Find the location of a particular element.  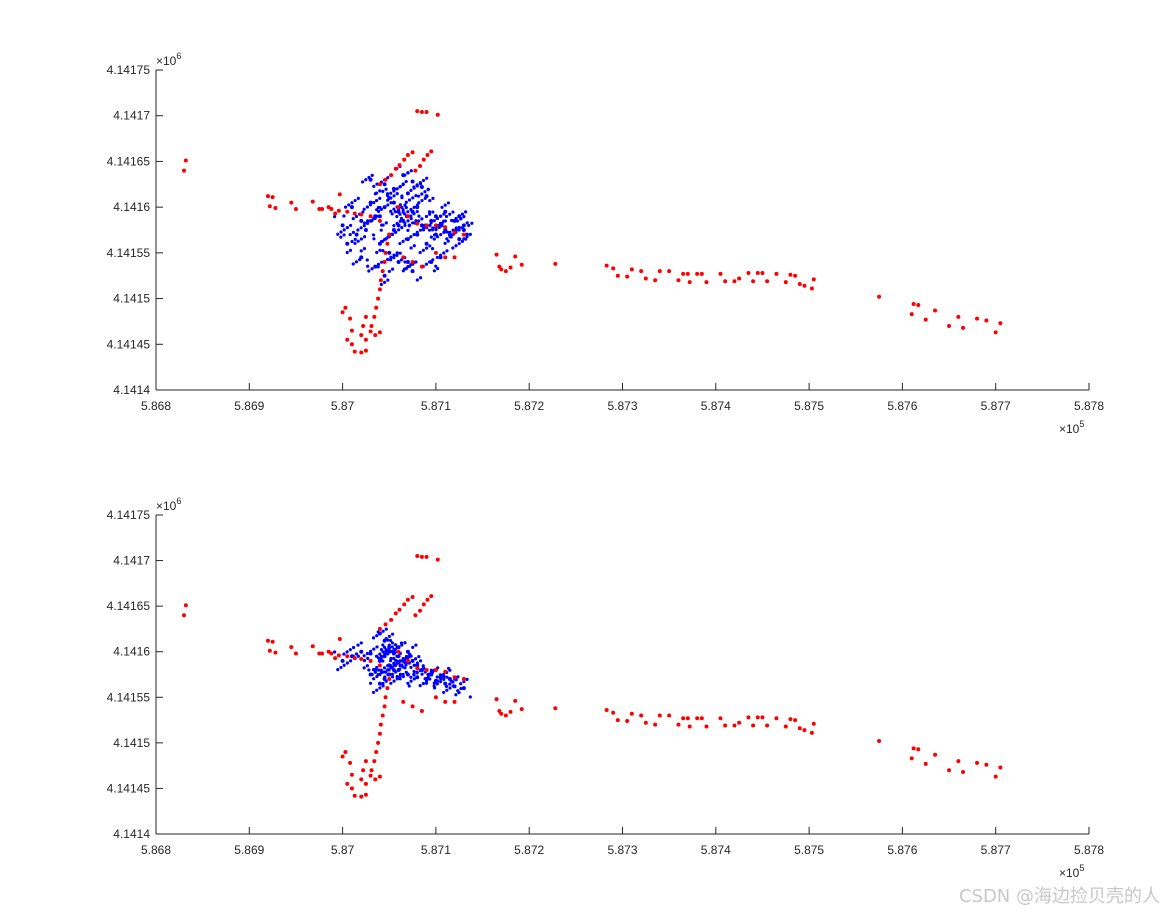

x-tick-label: 5.878 is located at coordinates (1089, 850).